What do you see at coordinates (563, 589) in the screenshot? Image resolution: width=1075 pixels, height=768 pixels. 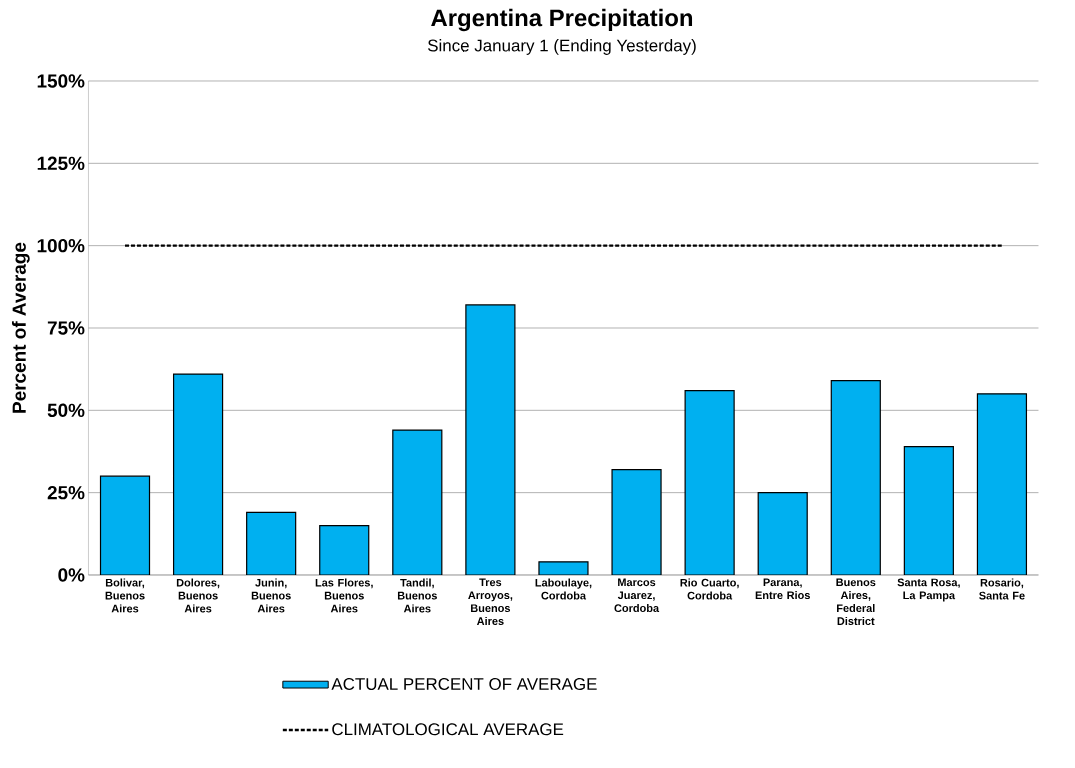 I see `x-tick-label: Laboulaye, Cordoba` at bounding box center [563, 589].